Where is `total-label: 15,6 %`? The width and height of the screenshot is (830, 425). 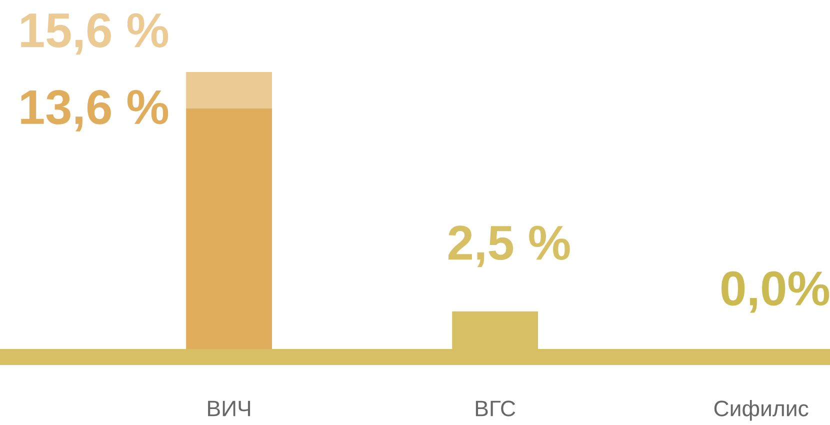
total-label: 15,6 % is located at coordinates (94, 34).